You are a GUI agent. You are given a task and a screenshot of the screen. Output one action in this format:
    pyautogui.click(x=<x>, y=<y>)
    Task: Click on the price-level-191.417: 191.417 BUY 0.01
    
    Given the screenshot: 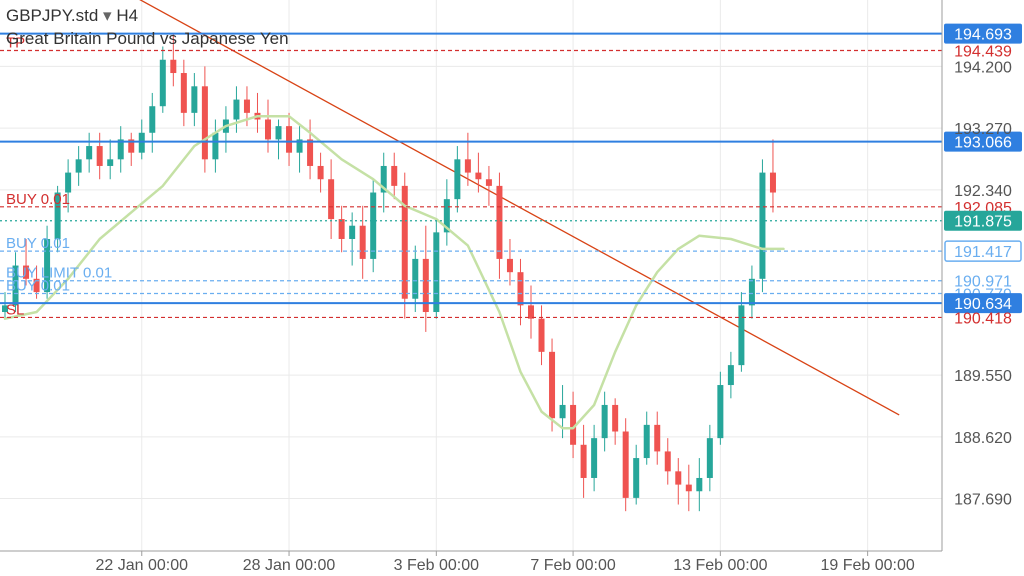 What is the action you would take?
    pyautogui.click(x=511, y=248)
    